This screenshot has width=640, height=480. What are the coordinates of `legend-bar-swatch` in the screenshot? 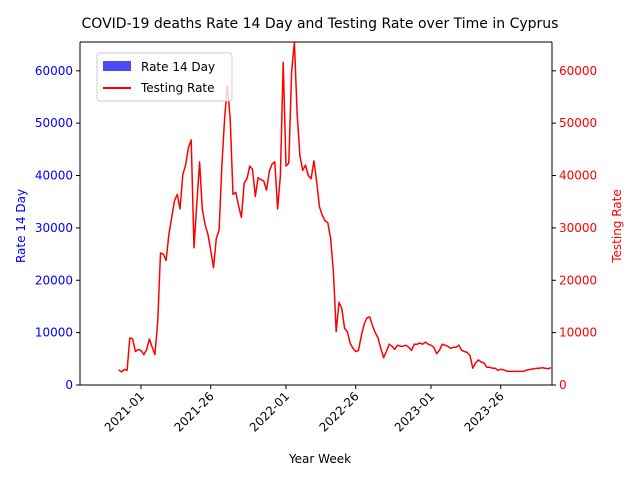 It's located at (117, 66).